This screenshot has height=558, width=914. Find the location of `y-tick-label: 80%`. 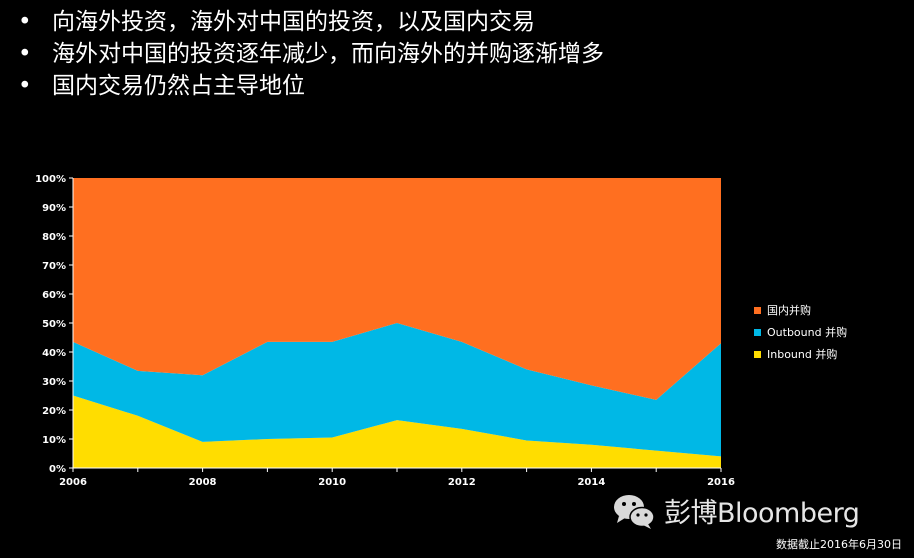

y-tick-label: 80% is located at coordinates (54, 237).